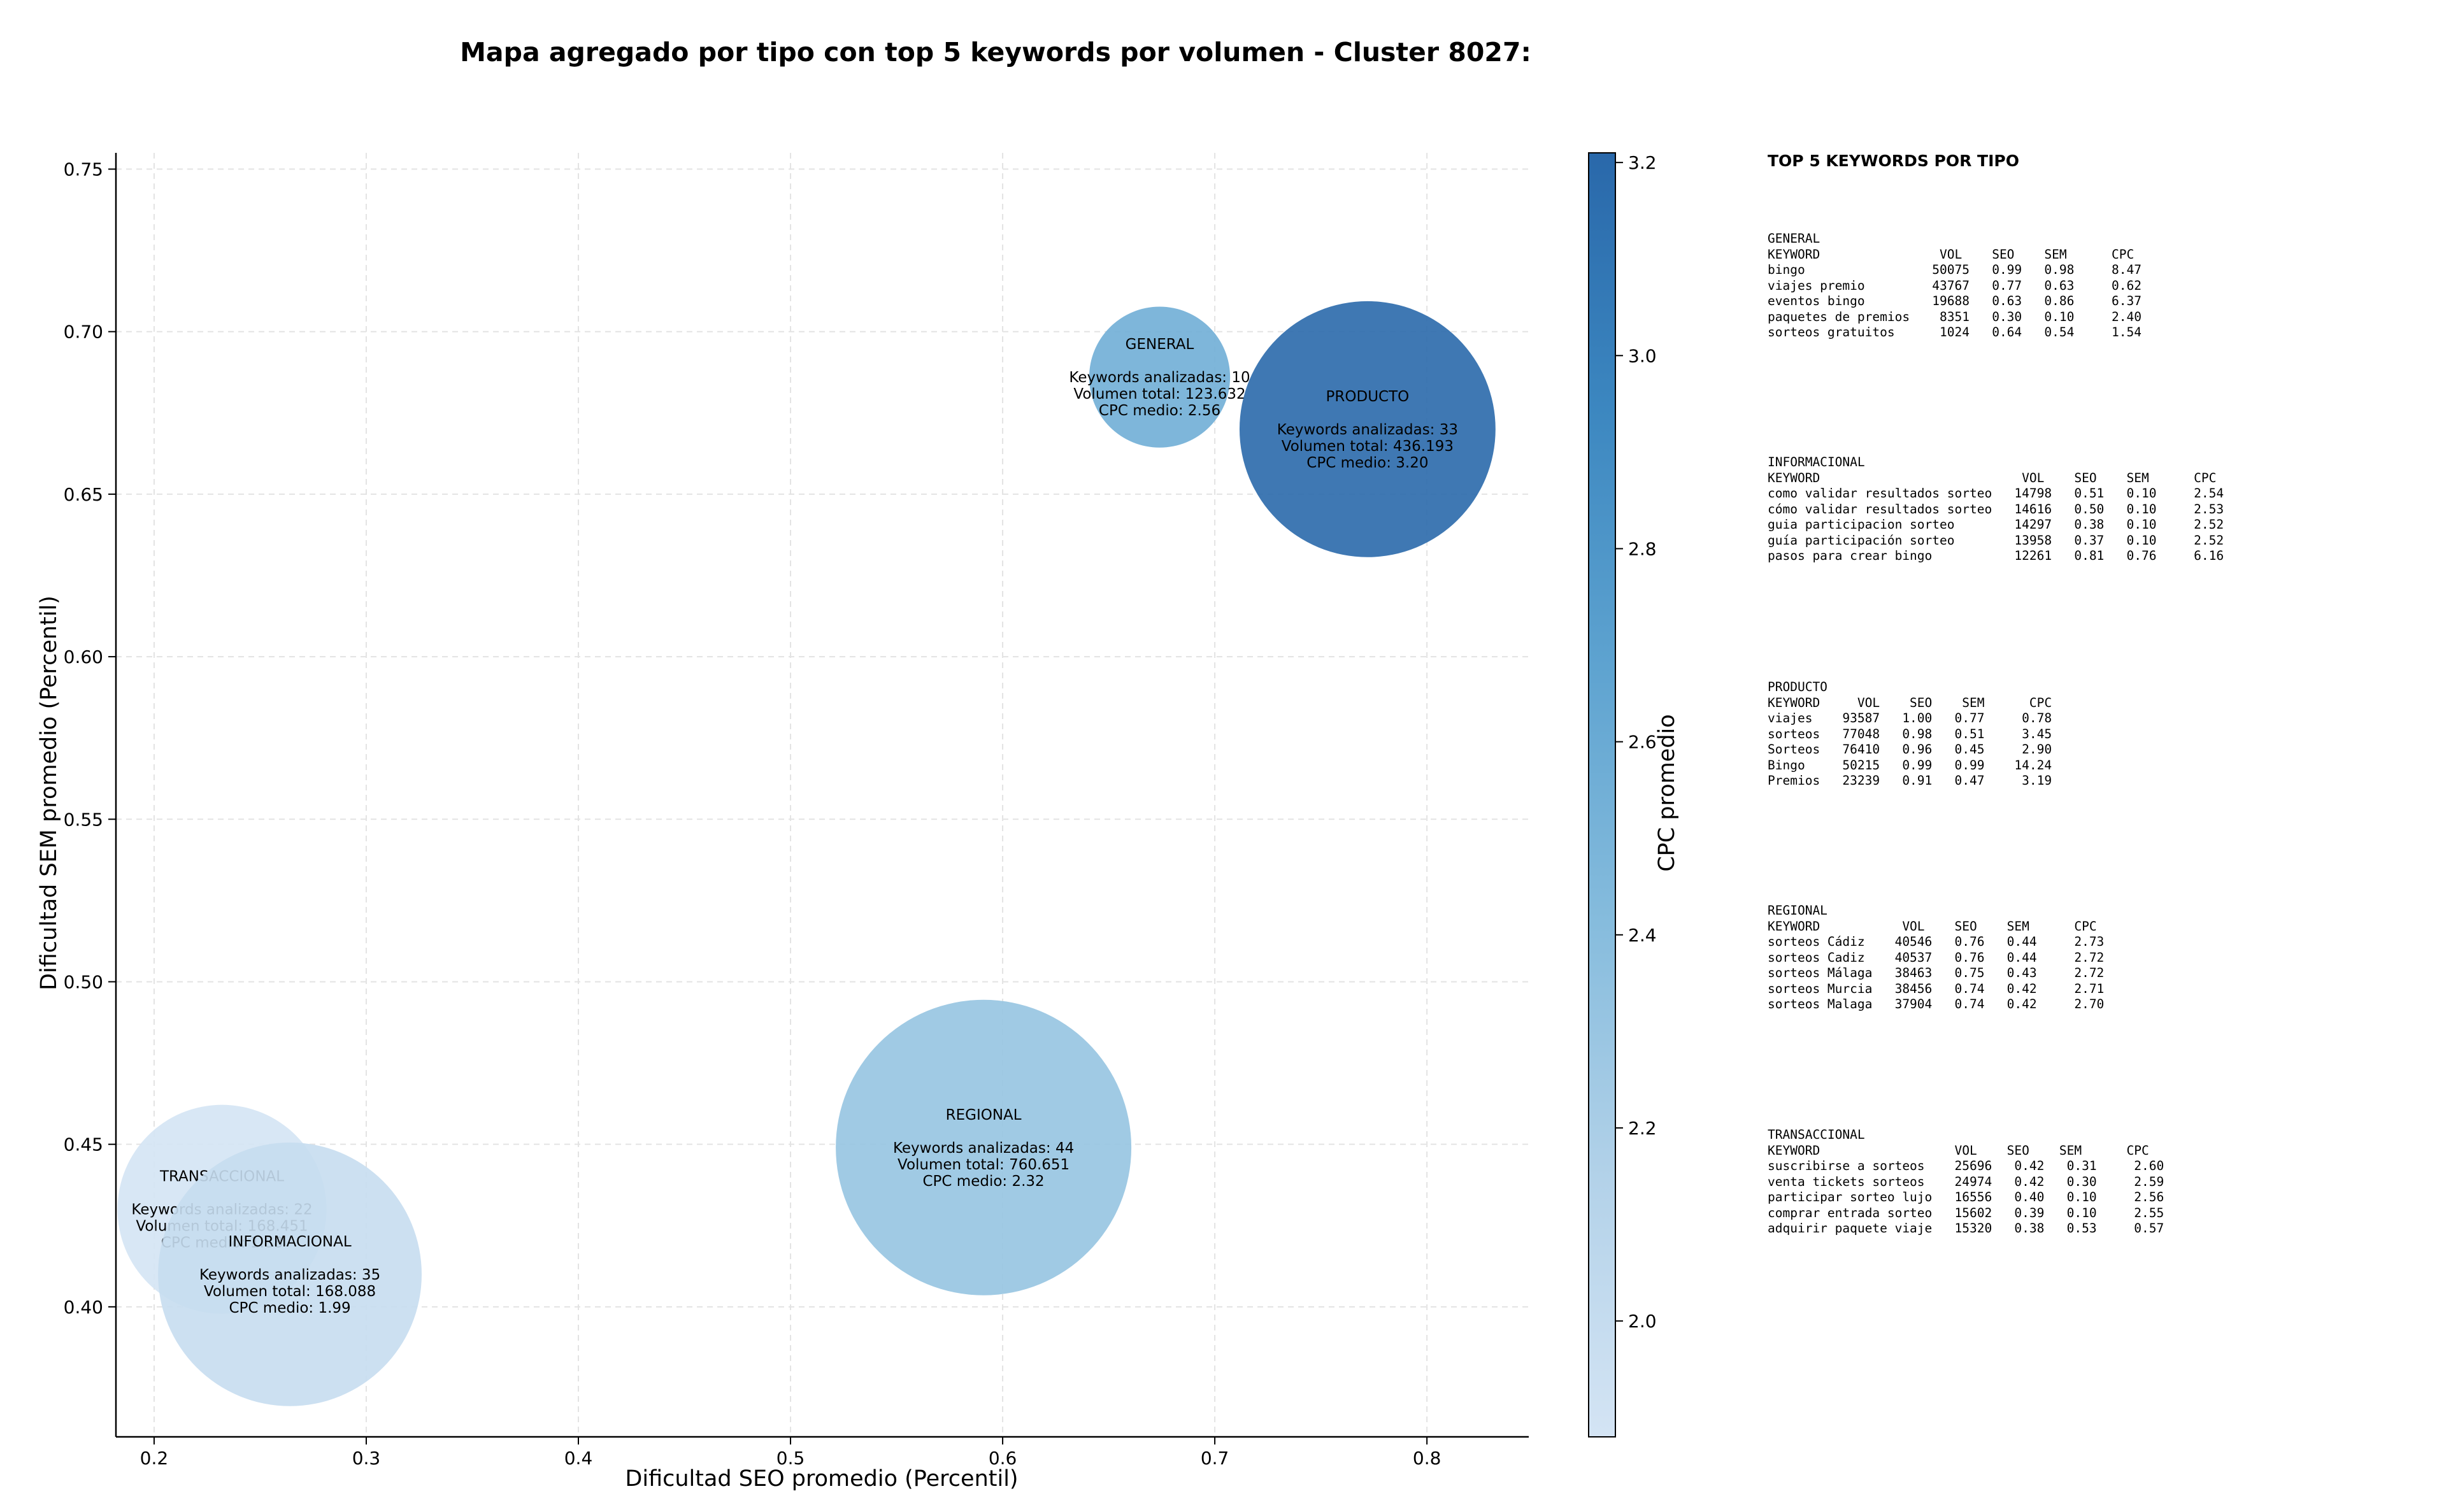 Image resolution: width=2446 pixels, height=1512 pixels. Describe the element at coordinates (1794, 238) in the screenshot. I see `keyword-table-type: GENERAL` at that location.